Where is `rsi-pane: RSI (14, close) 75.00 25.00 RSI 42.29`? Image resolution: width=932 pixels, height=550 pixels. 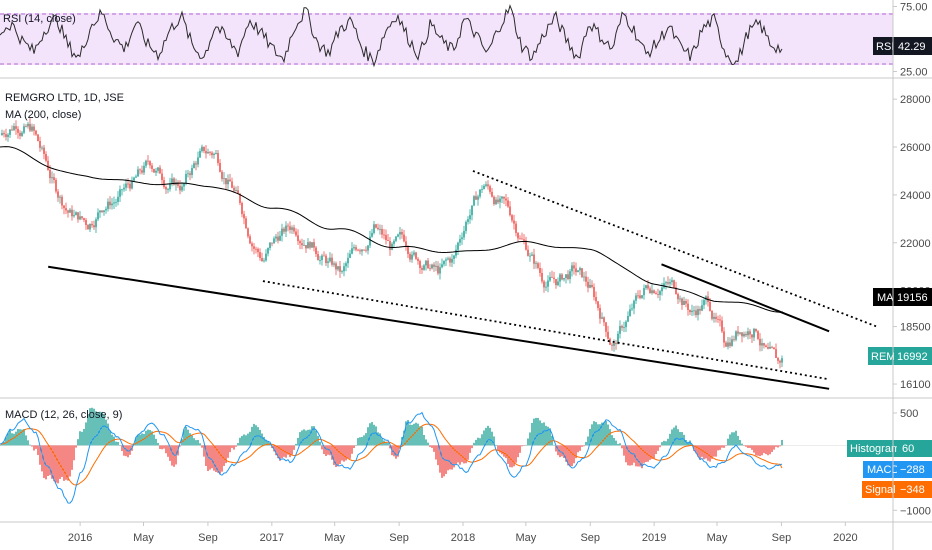
rsi-pane: RSI (14, close) 75.00 25.00 RSI 42.29 is located at coordinates (466, 40).